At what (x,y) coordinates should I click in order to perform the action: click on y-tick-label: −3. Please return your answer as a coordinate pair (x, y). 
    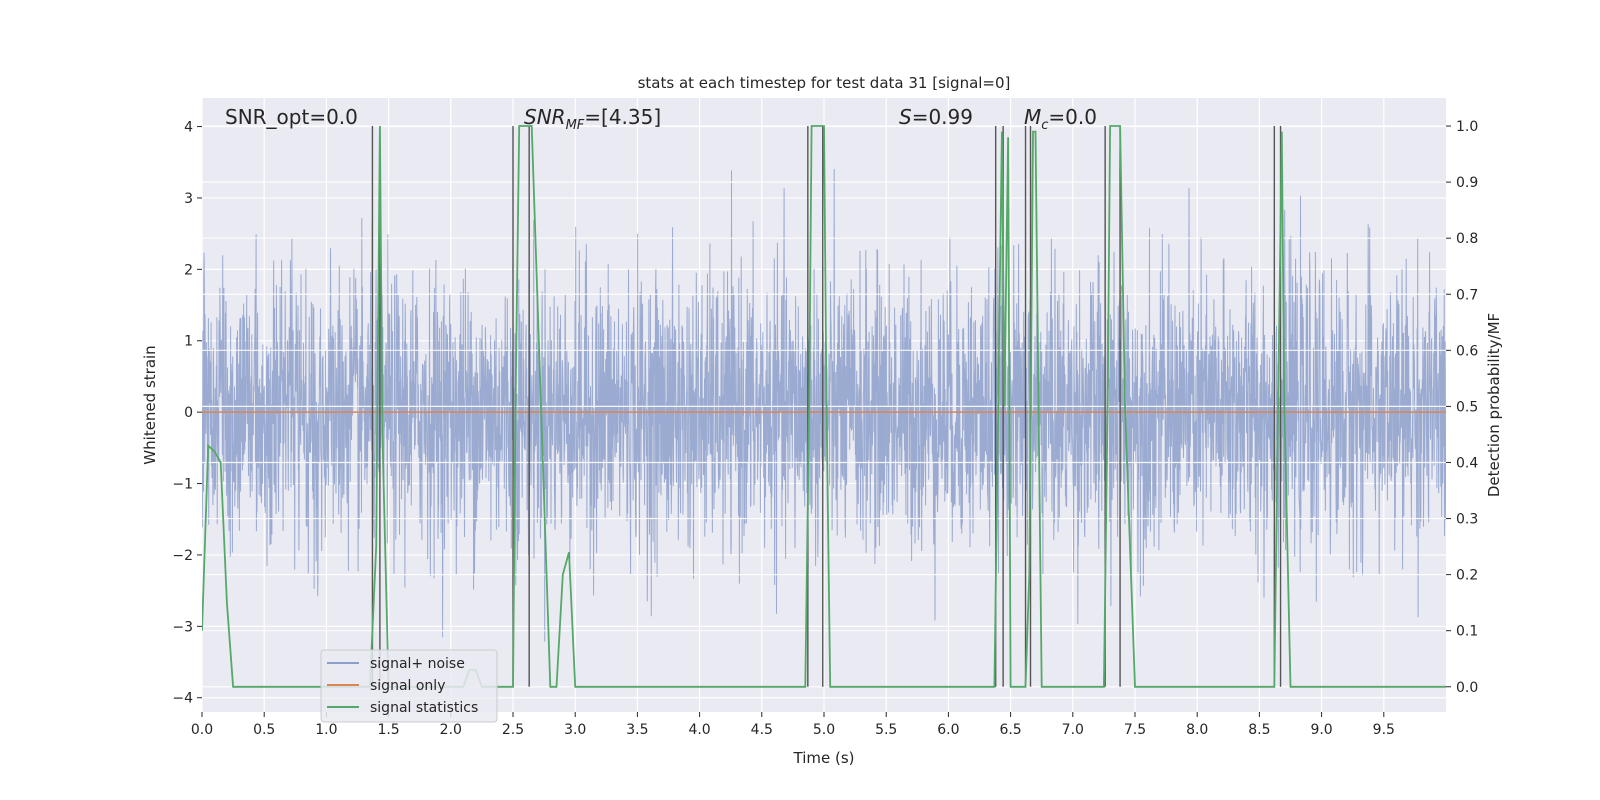
    Looking at the image, I should click on (182, 627).